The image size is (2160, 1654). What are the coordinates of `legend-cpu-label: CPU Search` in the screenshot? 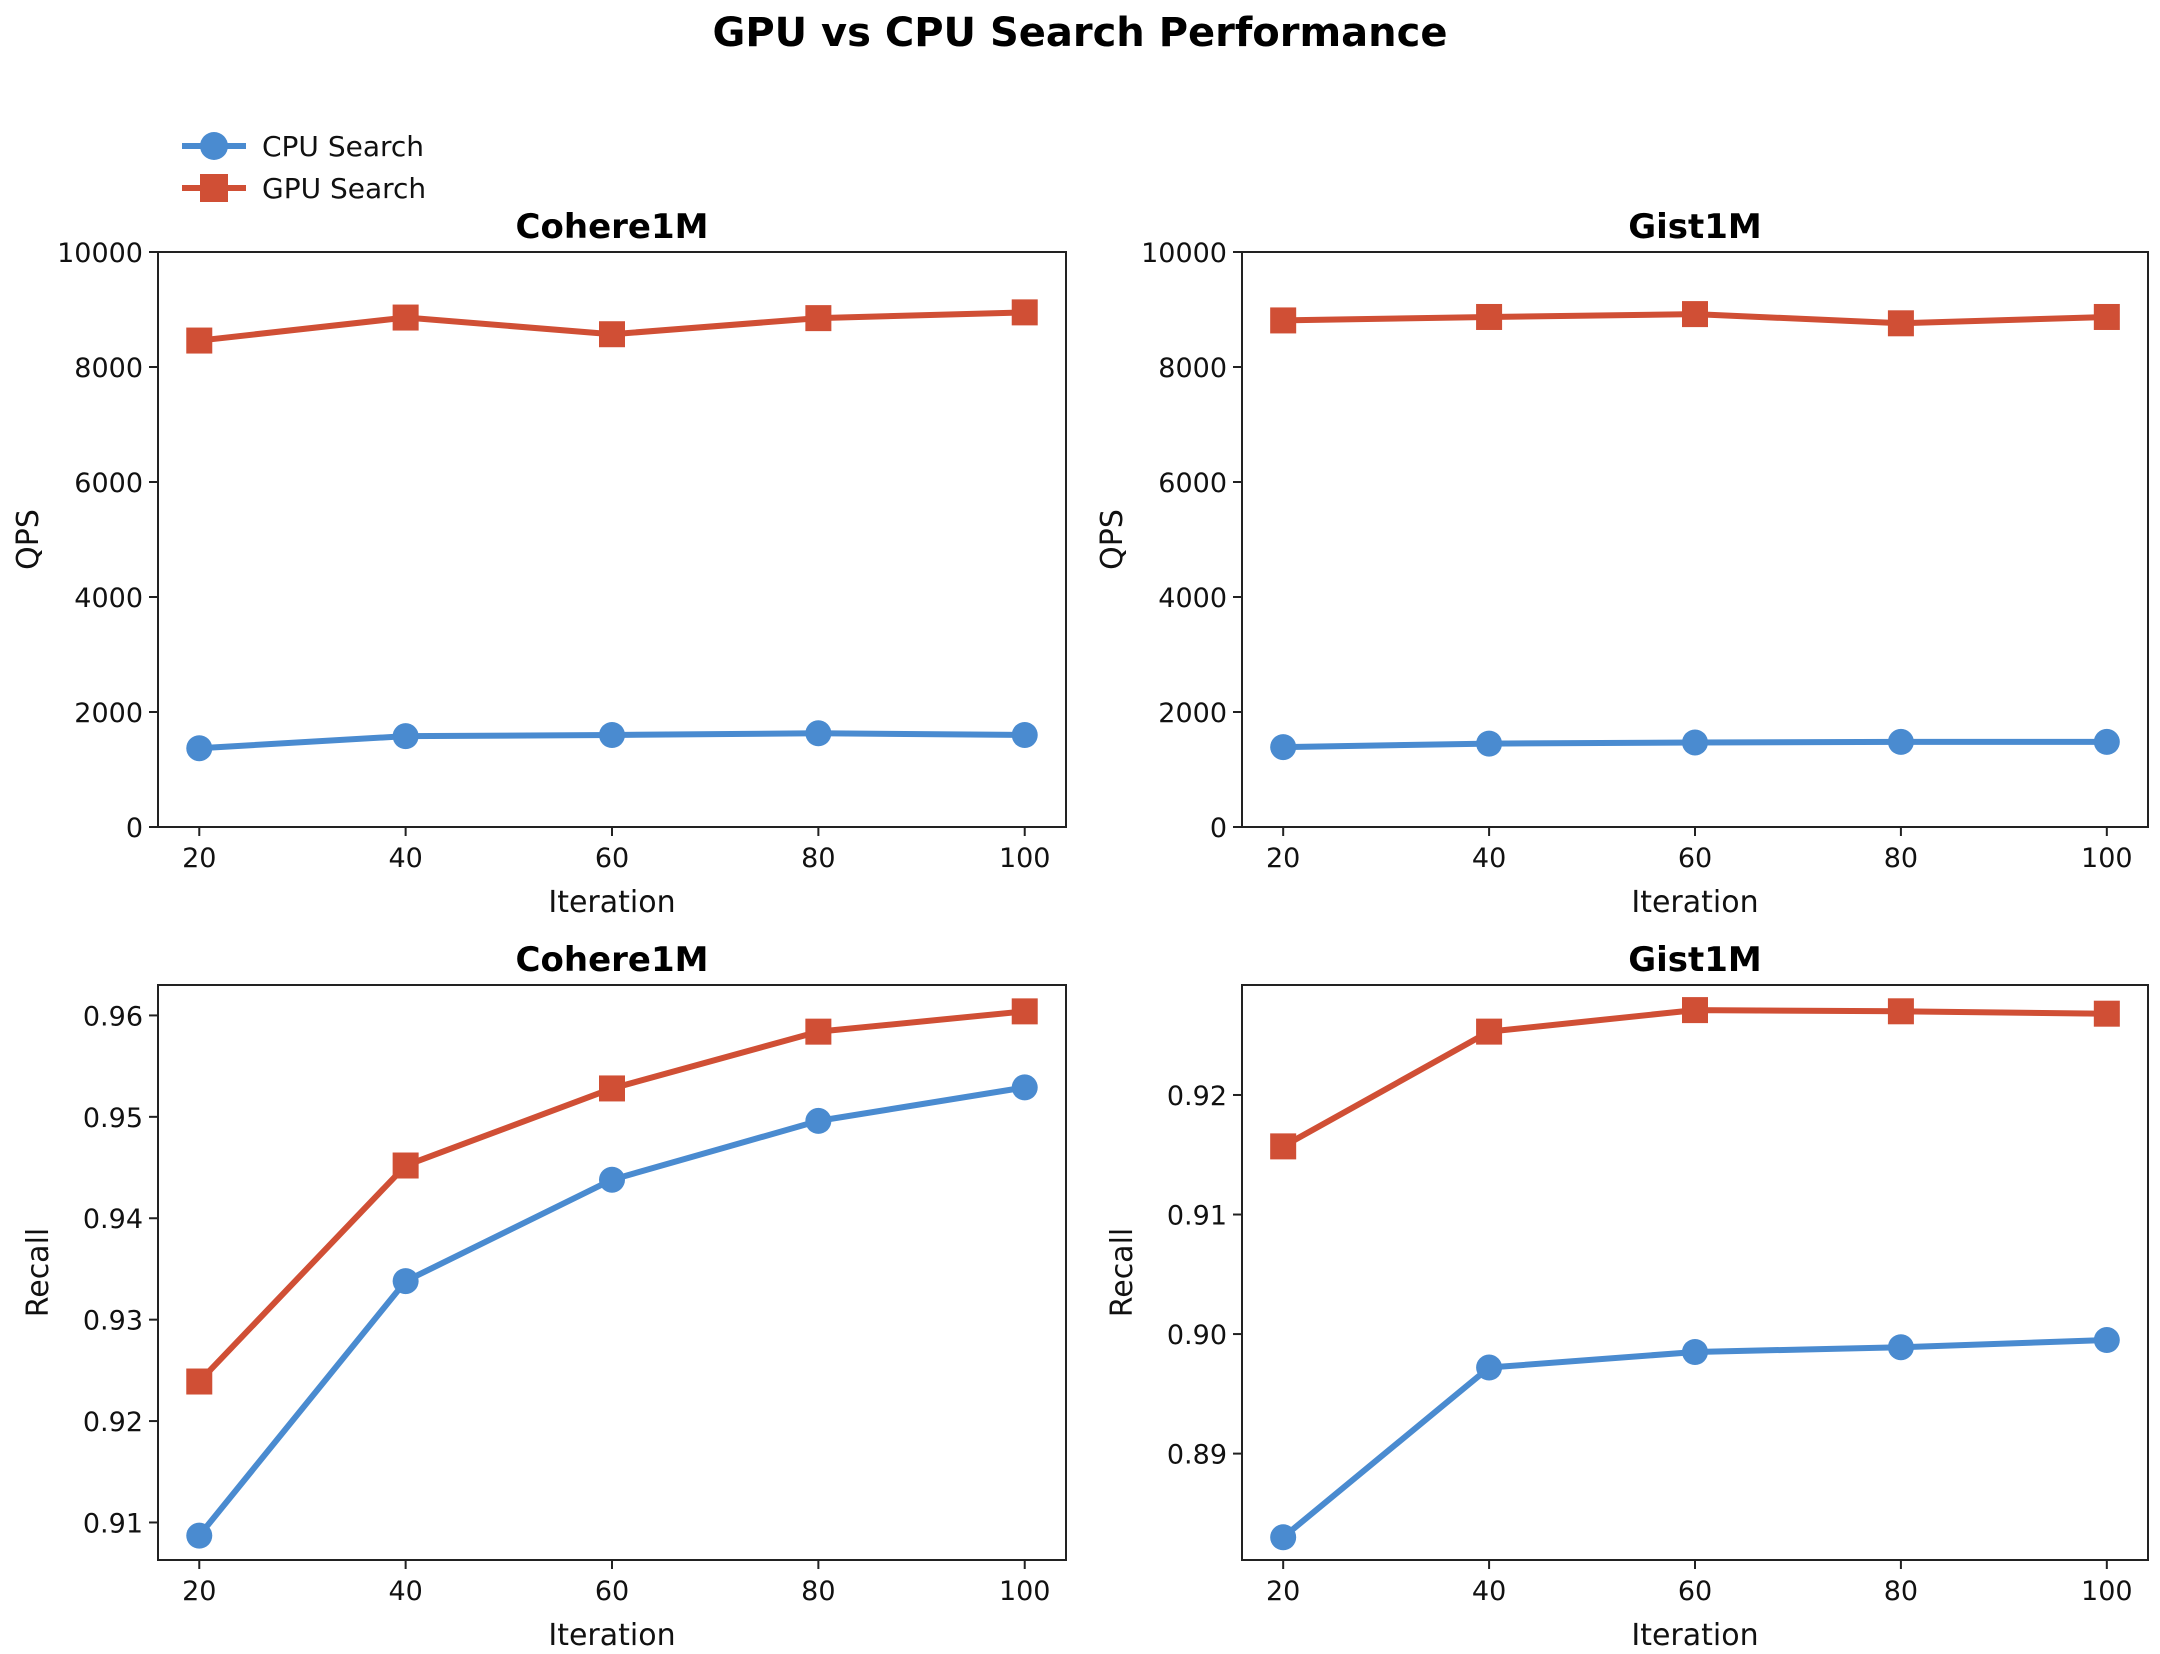 It's located at (343, 146).